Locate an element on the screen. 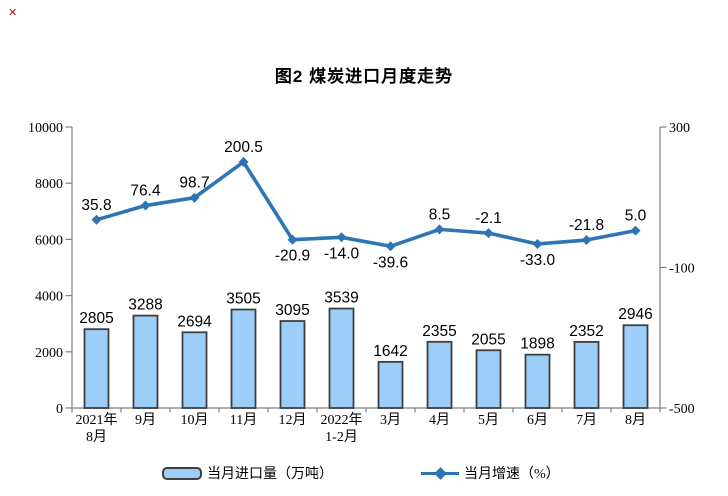 The image size is (728, 496). svg-text: 12月 is located at coordinates (293, 420).